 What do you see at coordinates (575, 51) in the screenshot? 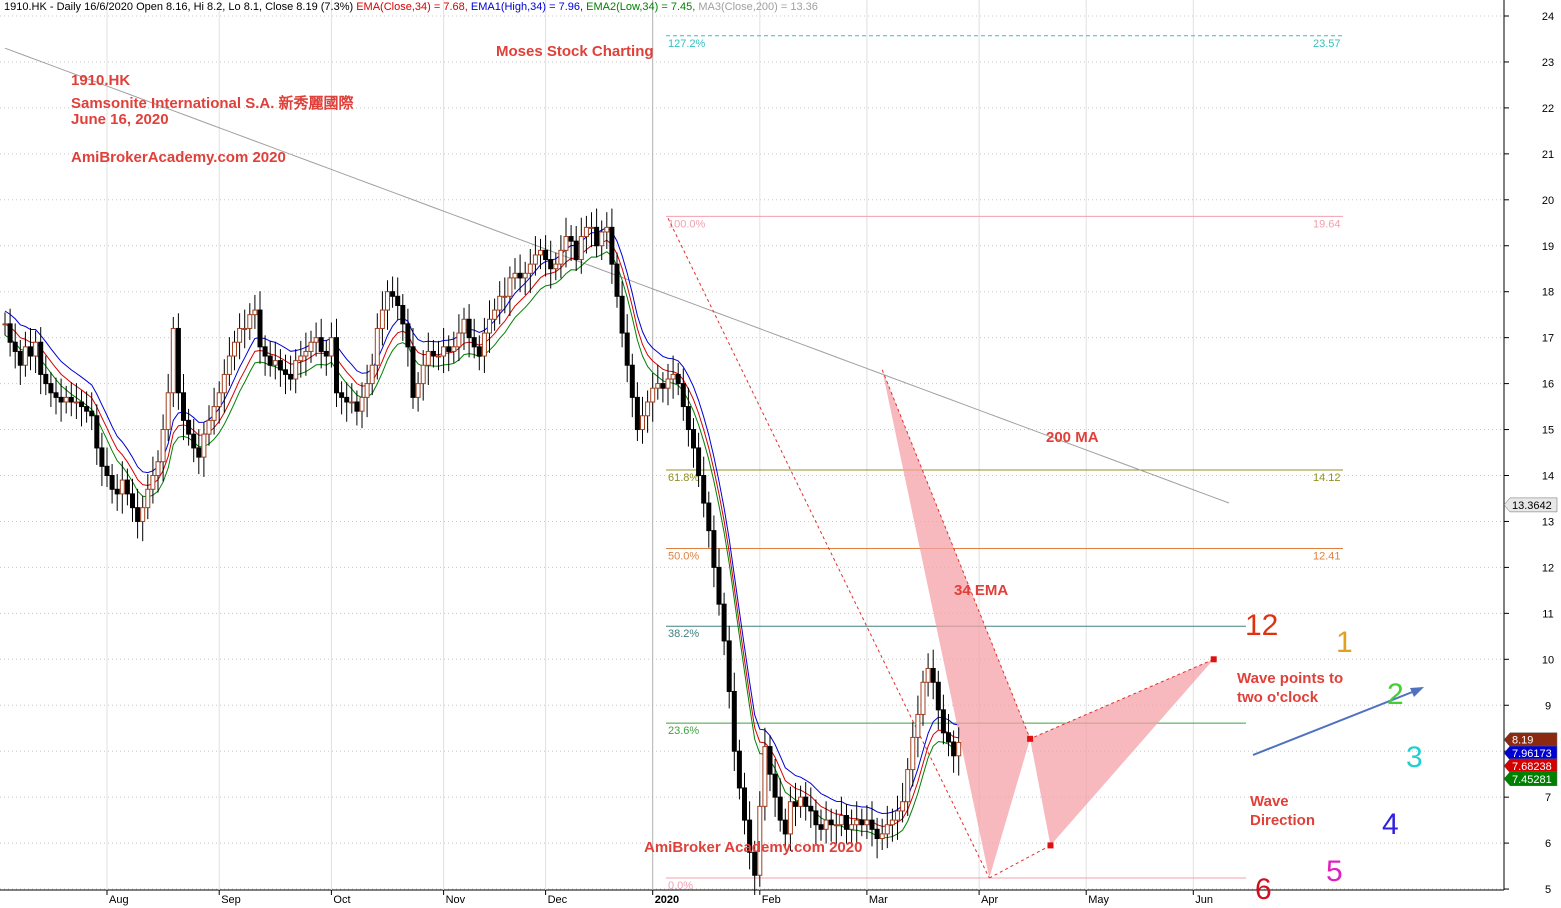
I see `moses-label: Moses Stock Charting` at bounding box center [575, 51].